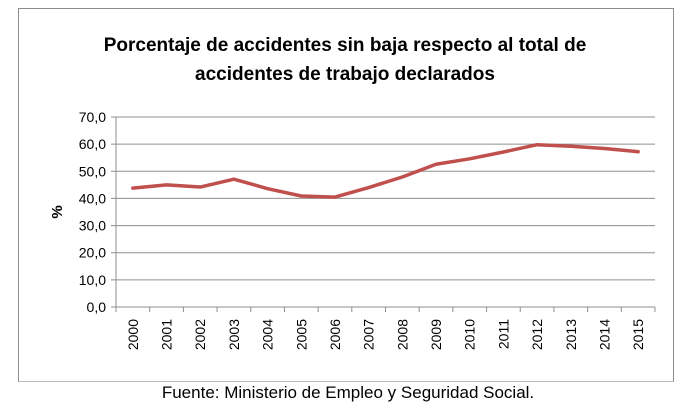 The height and width of the screenshot is (417, 696). What do you see at coordinates (92, 280) in the screenshot?
I see `y-tick-label: 10,0` at bounding box center [92, 280].